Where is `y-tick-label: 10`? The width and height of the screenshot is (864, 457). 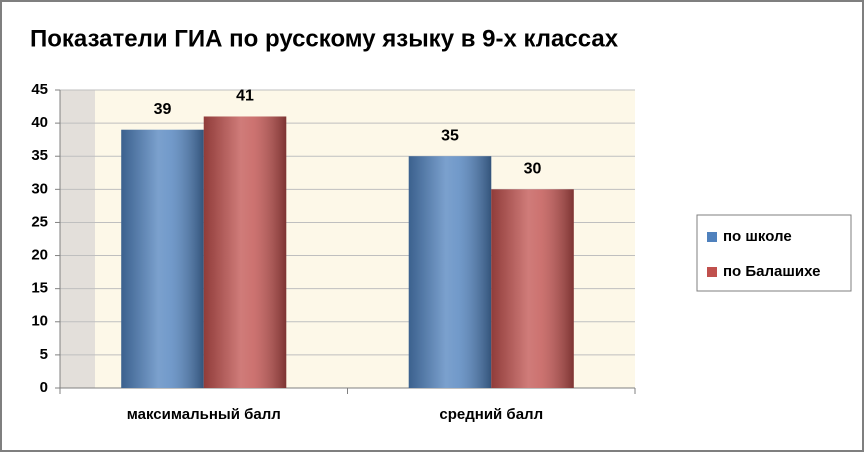
y-tick-label: 10 is located at coordinates (39, 321).